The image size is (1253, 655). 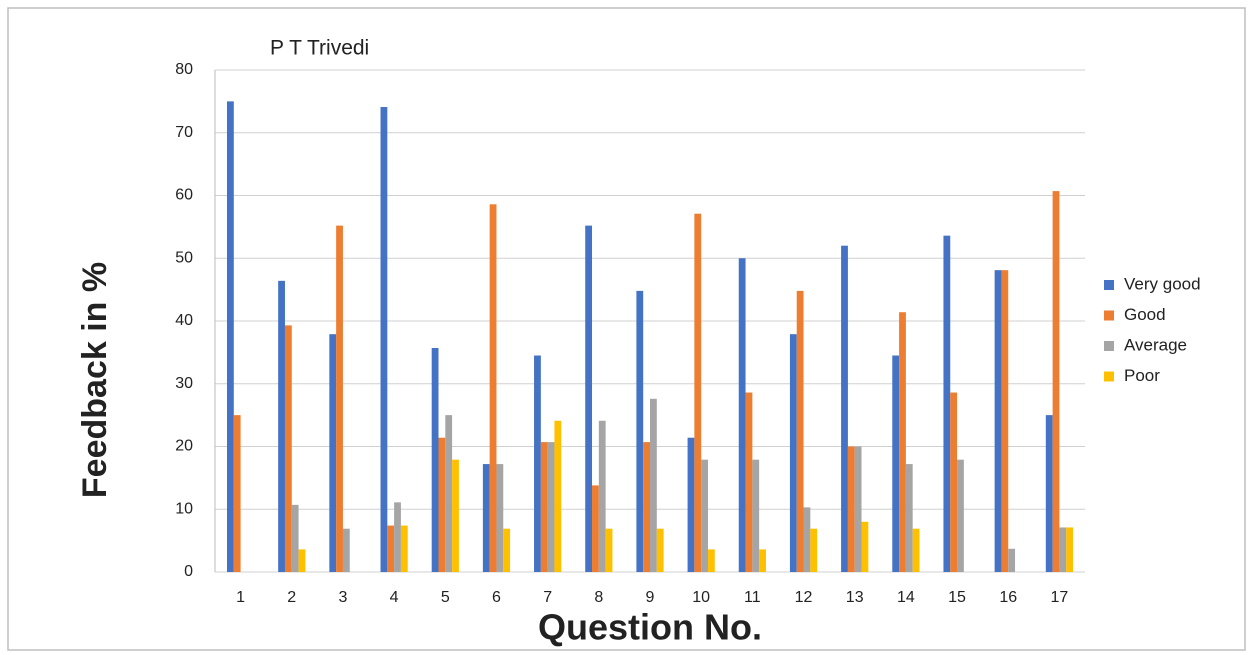 What do you see at coordinates (184, 69) in the screenshot?
I see `y-tick-label: 80` at bounding box center [184, 69].